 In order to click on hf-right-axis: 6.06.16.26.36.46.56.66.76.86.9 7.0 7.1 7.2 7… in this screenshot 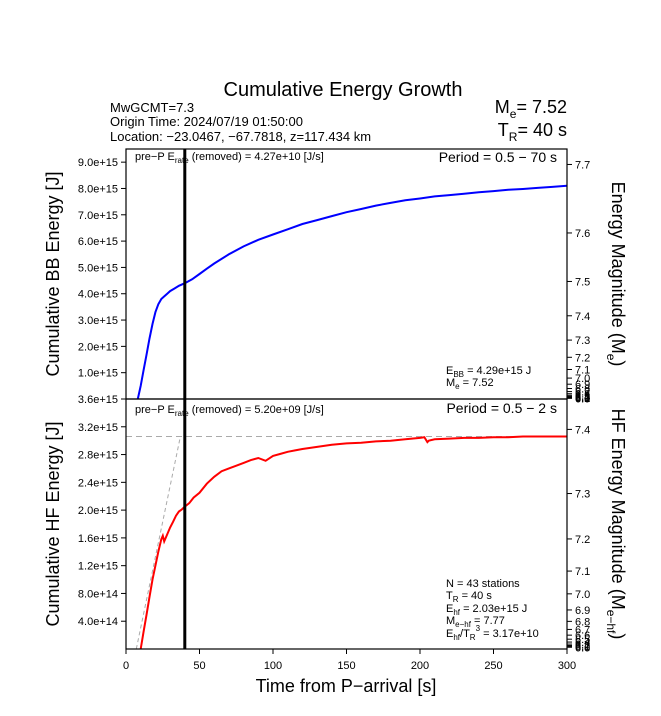, I will do `click(578, 539)`.